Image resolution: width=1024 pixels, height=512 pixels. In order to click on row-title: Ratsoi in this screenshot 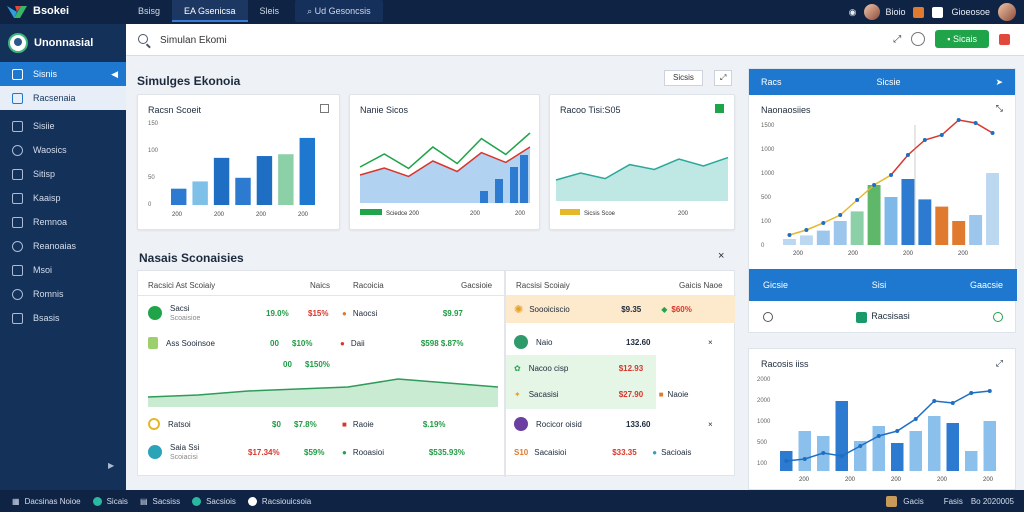, I will do `click(179, 424)`.